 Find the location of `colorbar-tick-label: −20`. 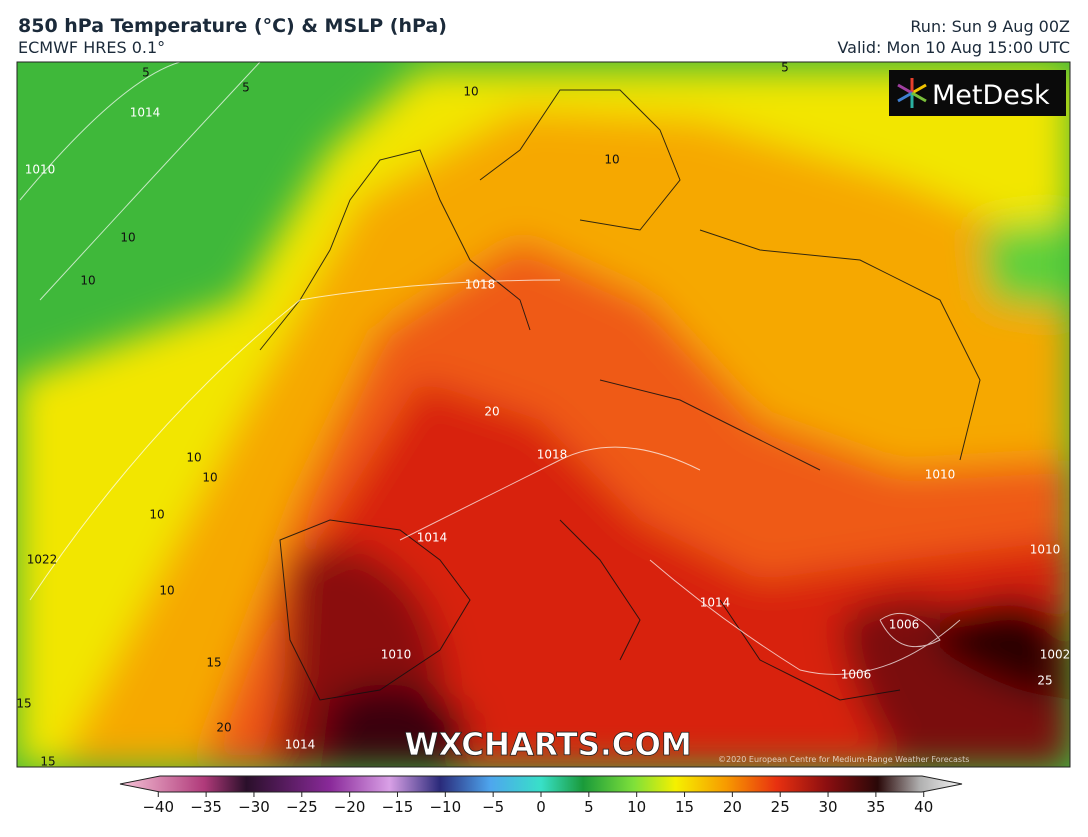

colorbar-tick-label: −20 is located at coordinates (350, 807).